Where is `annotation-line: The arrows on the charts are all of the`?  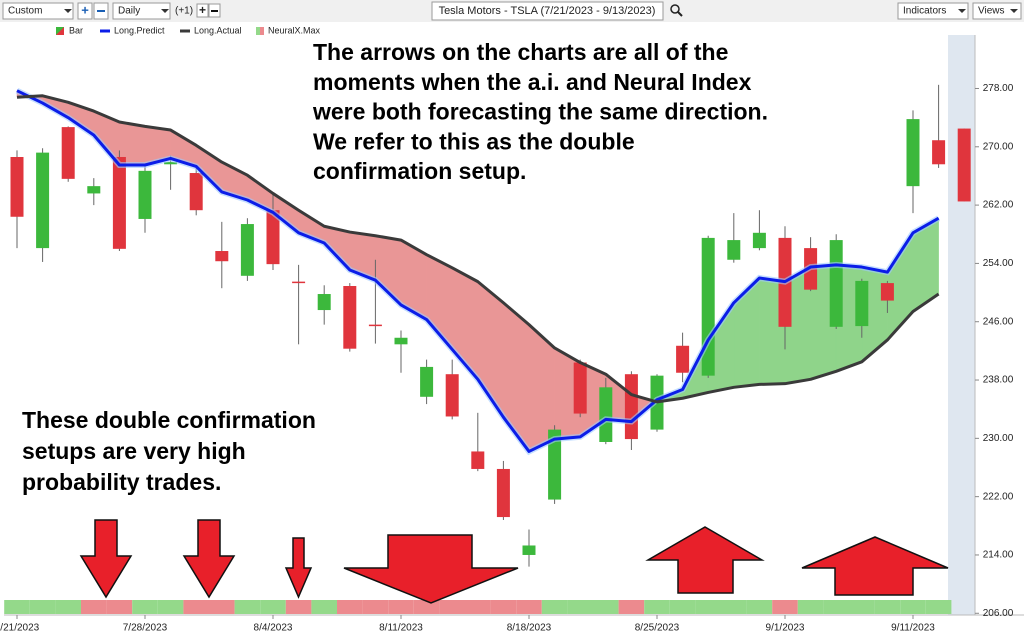
annotation-line: The arrows on the charts are all of the is located at coordinates (520, 52).